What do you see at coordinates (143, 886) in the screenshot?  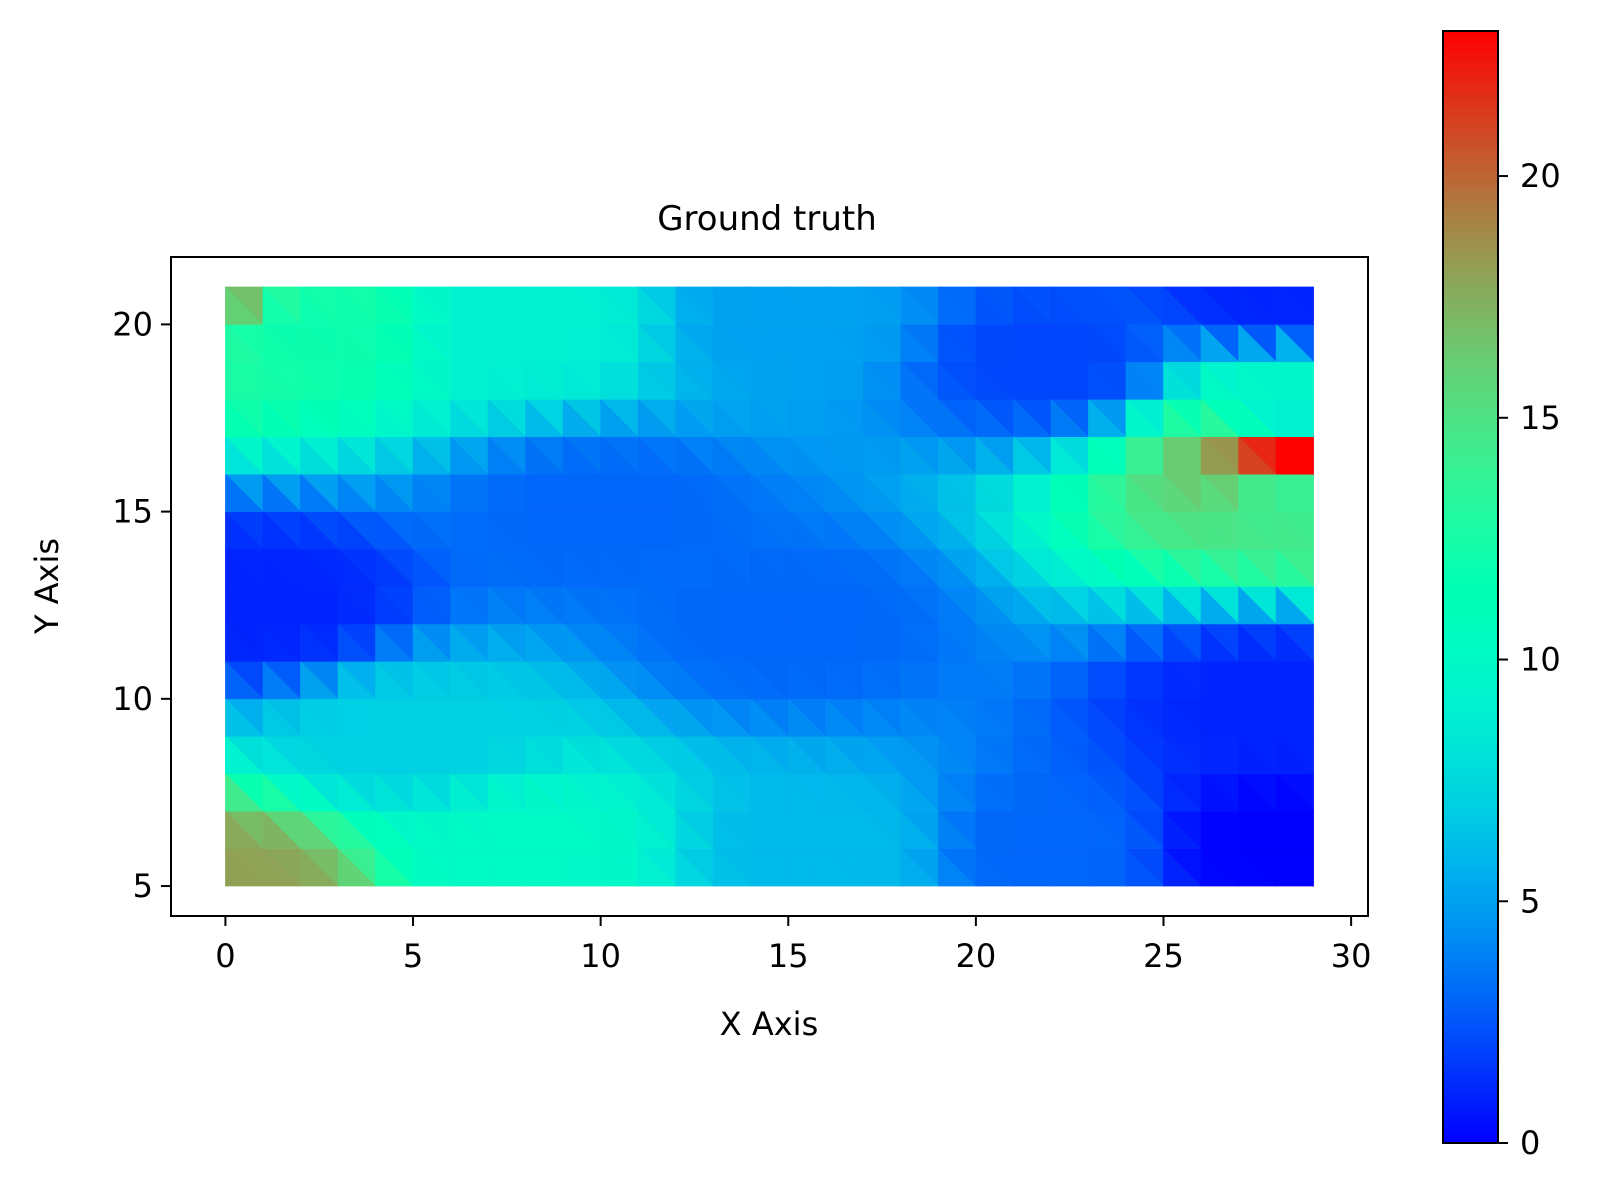 I see `y-tick-label: 5` at bounding box center [143, 886].